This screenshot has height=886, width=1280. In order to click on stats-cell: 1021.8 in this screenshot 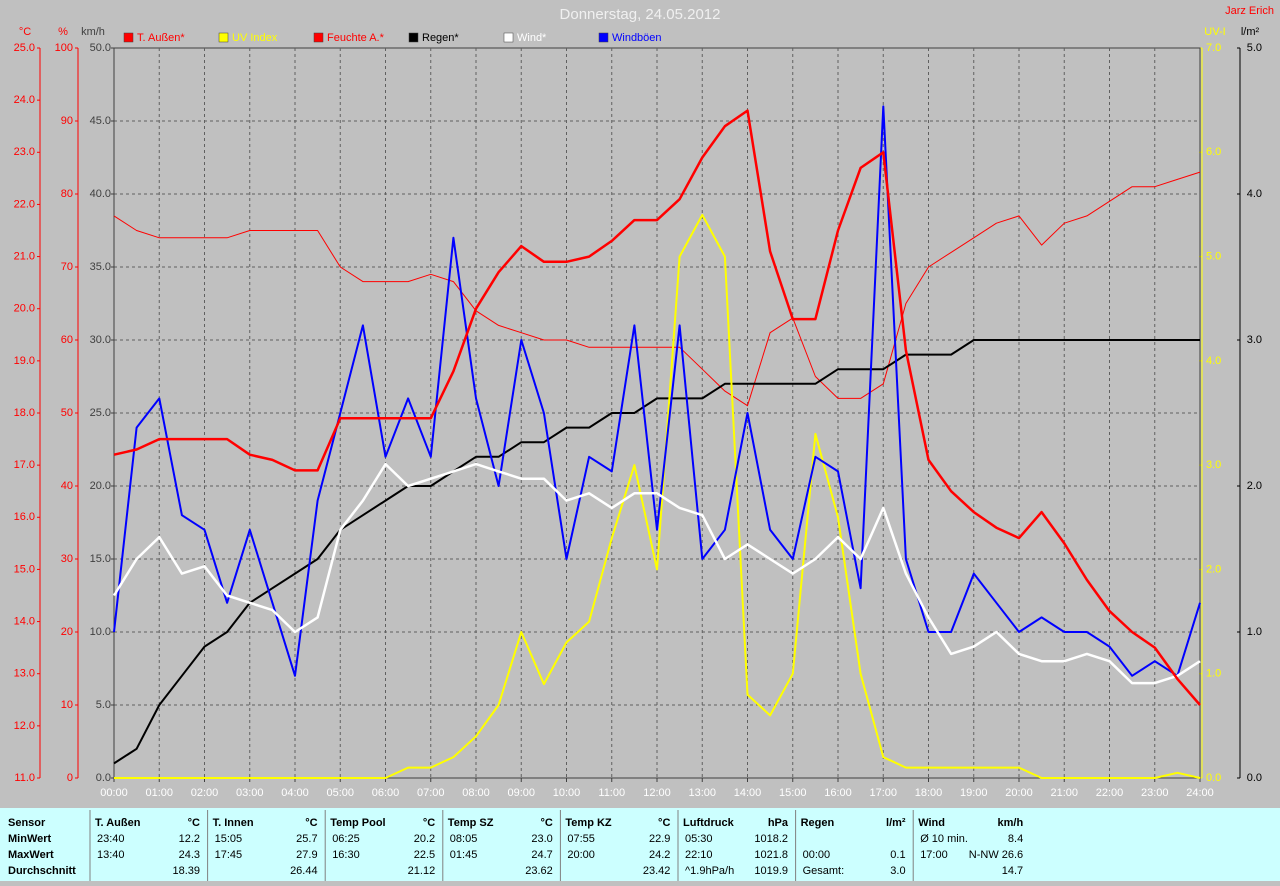, I will do `click(771, 855)`.